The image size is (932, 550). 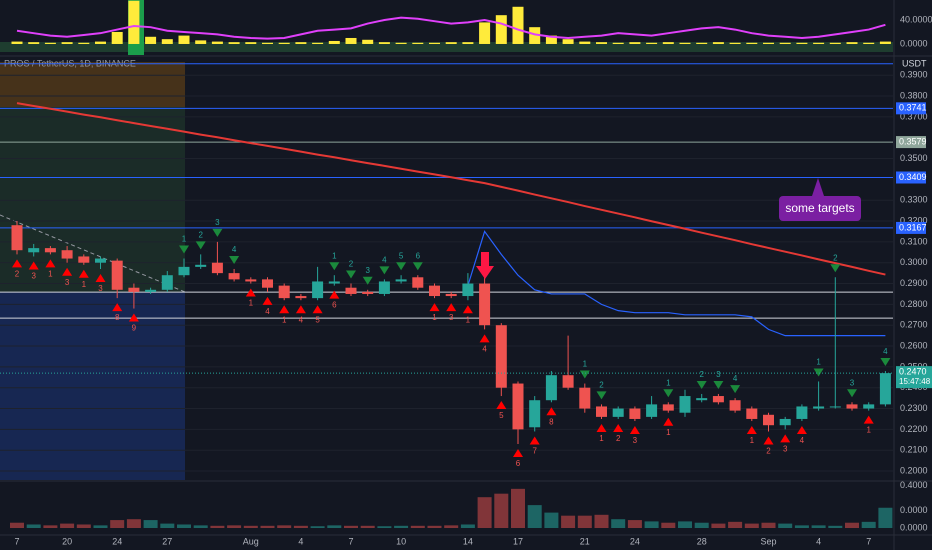 What do you see at coordinates (914, 485) in the screenshot?
I see `y-tick-label: 0.4000` at bounding box center [914, 485].